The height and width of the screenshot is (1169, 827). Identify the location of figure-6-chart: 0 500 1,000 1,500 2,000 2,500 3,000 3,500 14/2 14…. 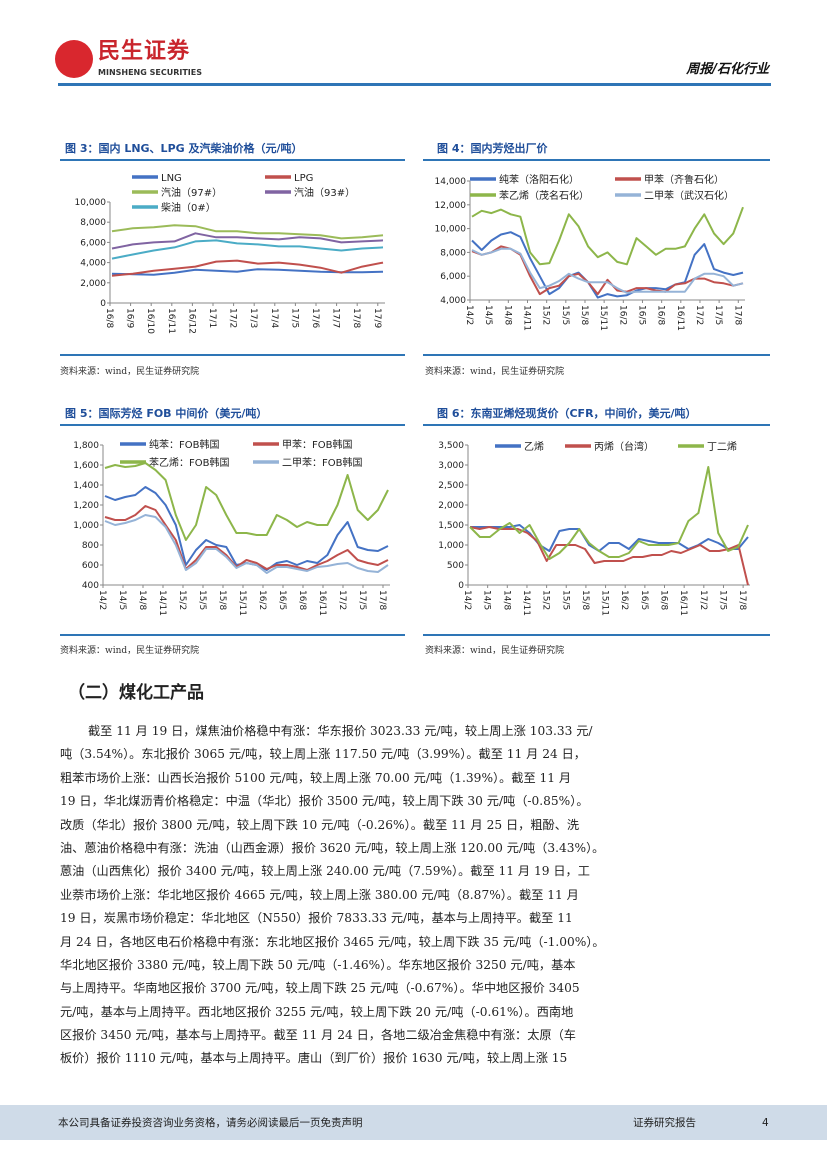
(594, 528).